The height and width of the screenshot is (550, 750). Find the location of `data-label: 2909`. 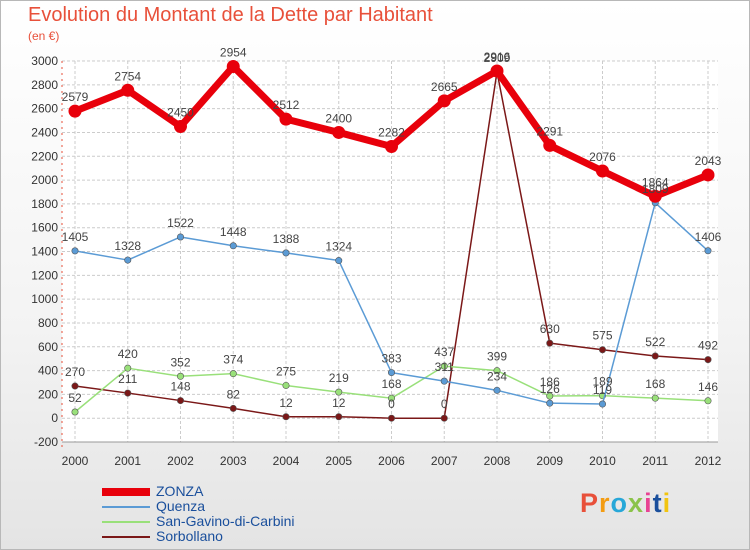

data-label: 2909 is located at coordinates (497, 58).